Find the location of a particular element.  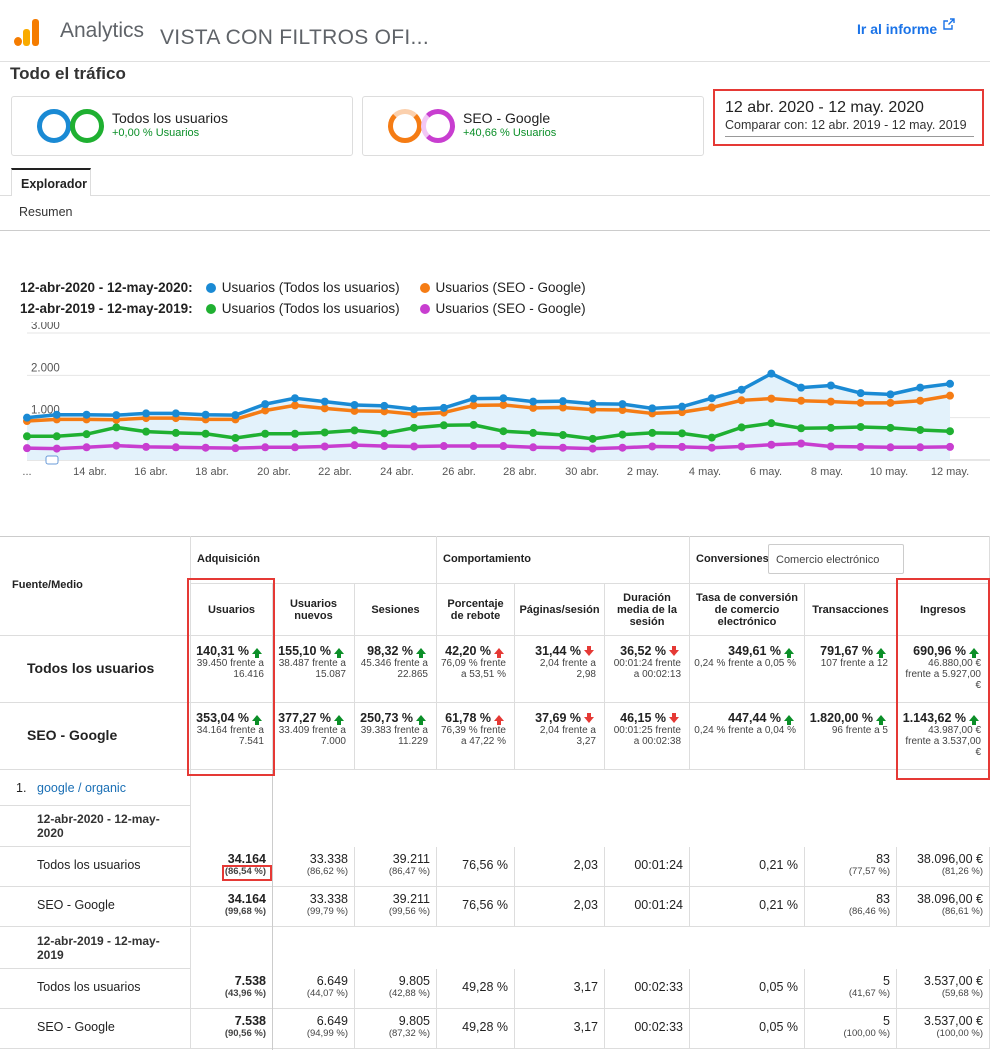

detail-cell: 00:02:33 is located at coordinates (647, 1029).